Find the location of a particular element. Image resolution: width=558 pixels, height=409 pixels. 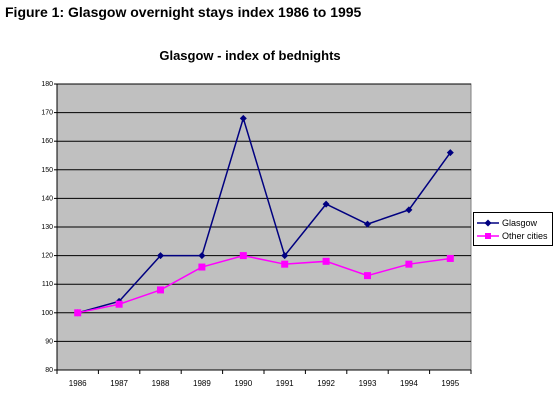

y-tick-label: 130 is located at coordinates (47, 227).